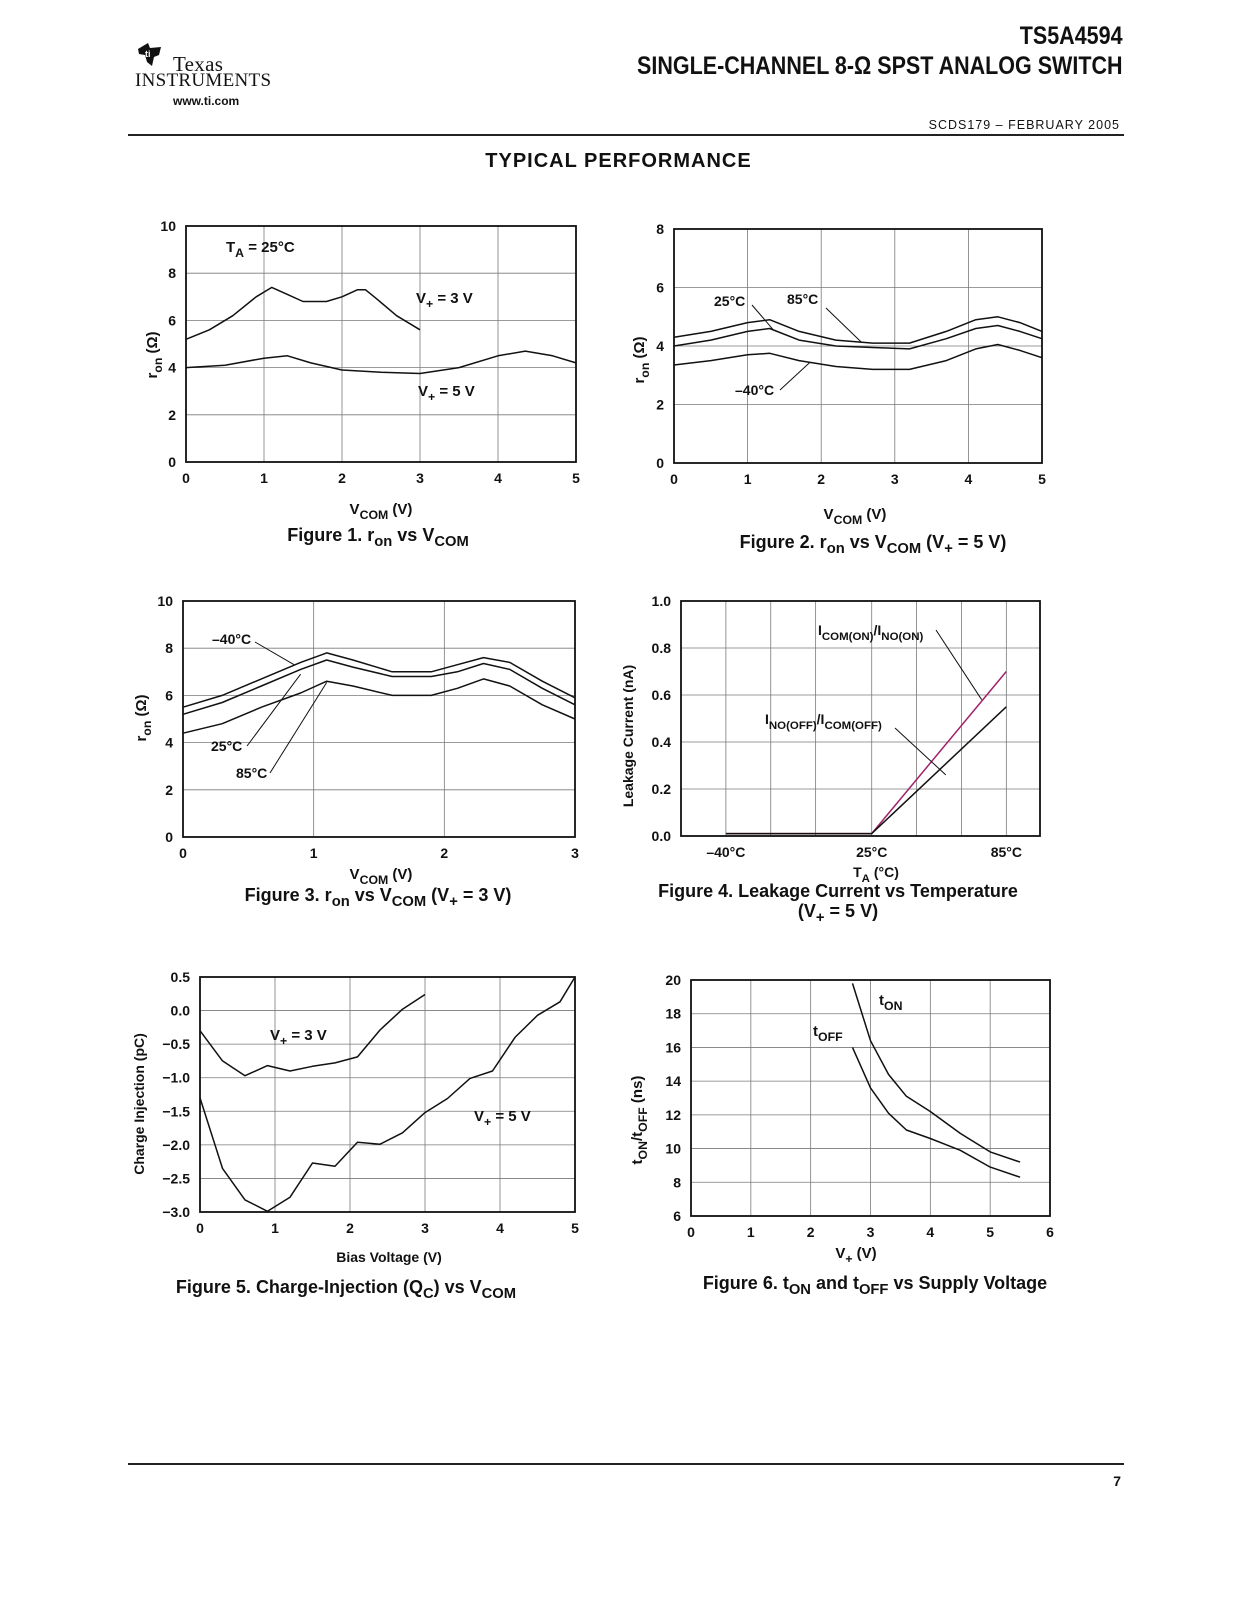  I want to click on ti-logo-icon: ti, so click(149, 54).